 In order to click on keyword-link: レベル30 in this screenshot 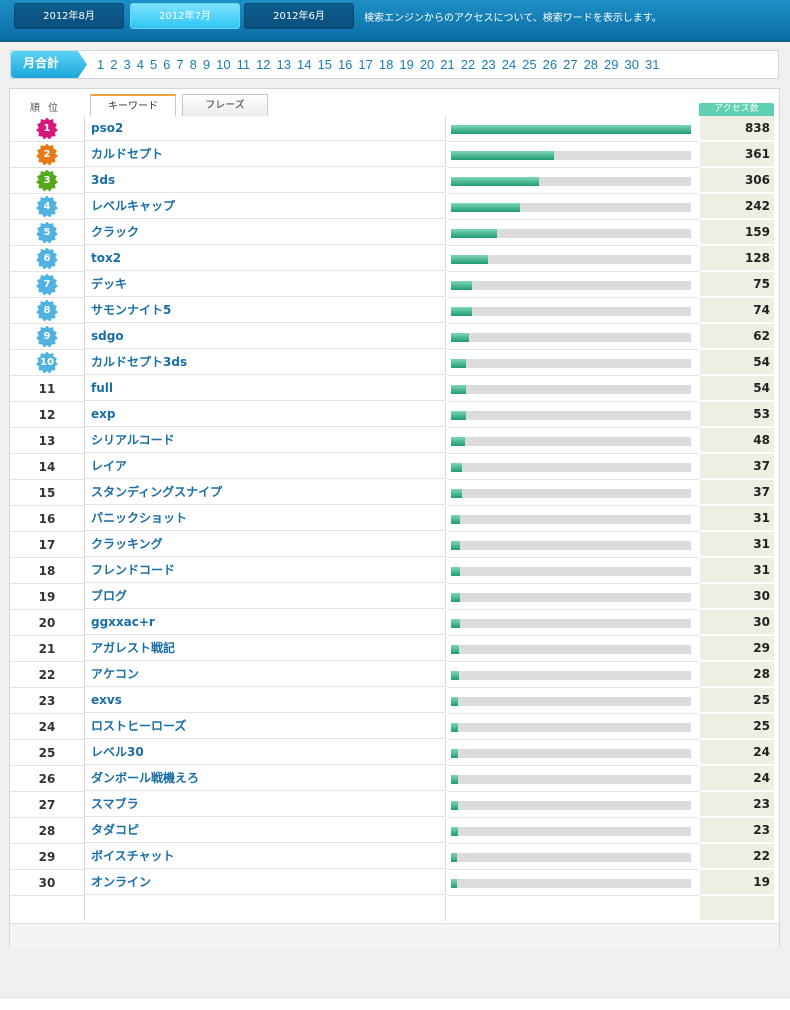, I will do `click(265, 752)`.